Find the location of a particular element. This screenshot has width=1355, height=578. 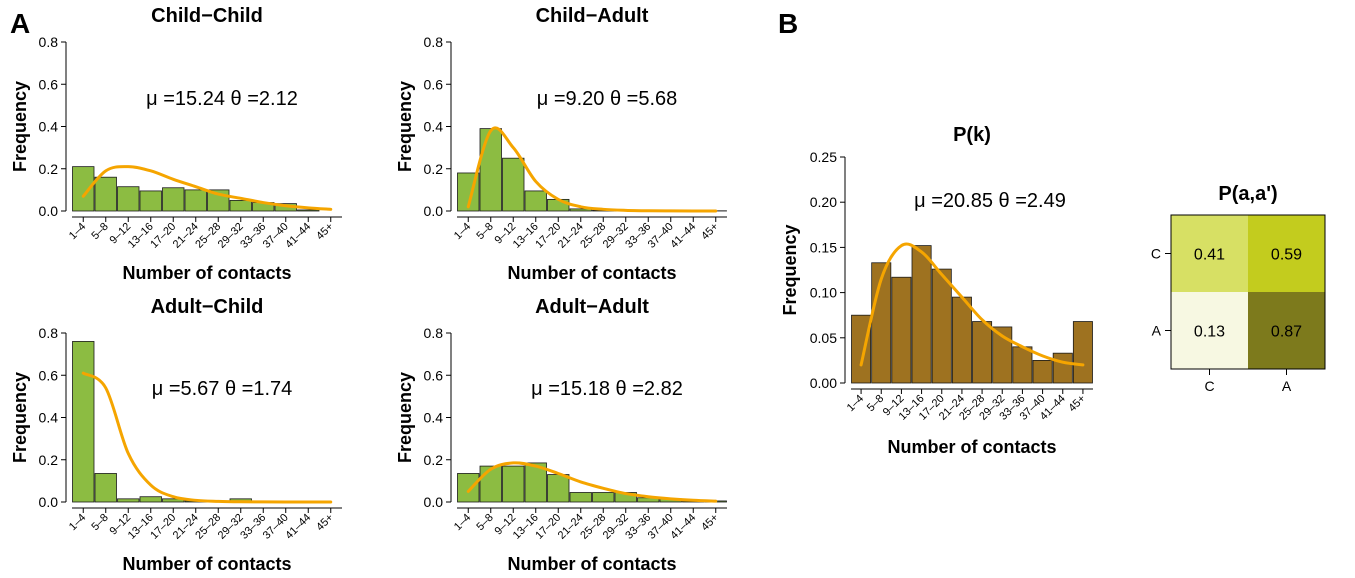

y-tick-label: 0.10 is located at coordinates (823, 293).